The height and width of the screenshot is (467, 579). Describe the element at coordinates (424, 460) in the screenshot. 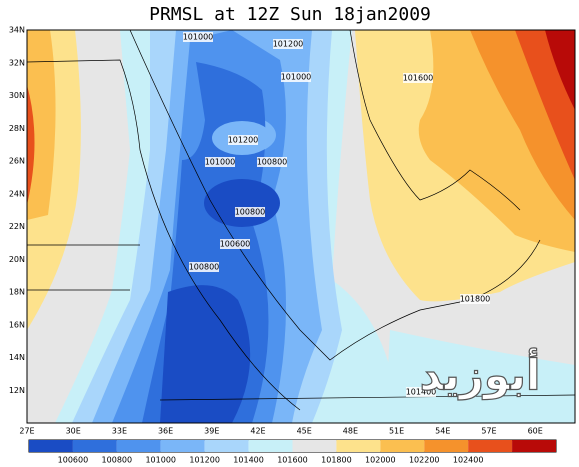

I see `colorbar-label: 102200` at that location.